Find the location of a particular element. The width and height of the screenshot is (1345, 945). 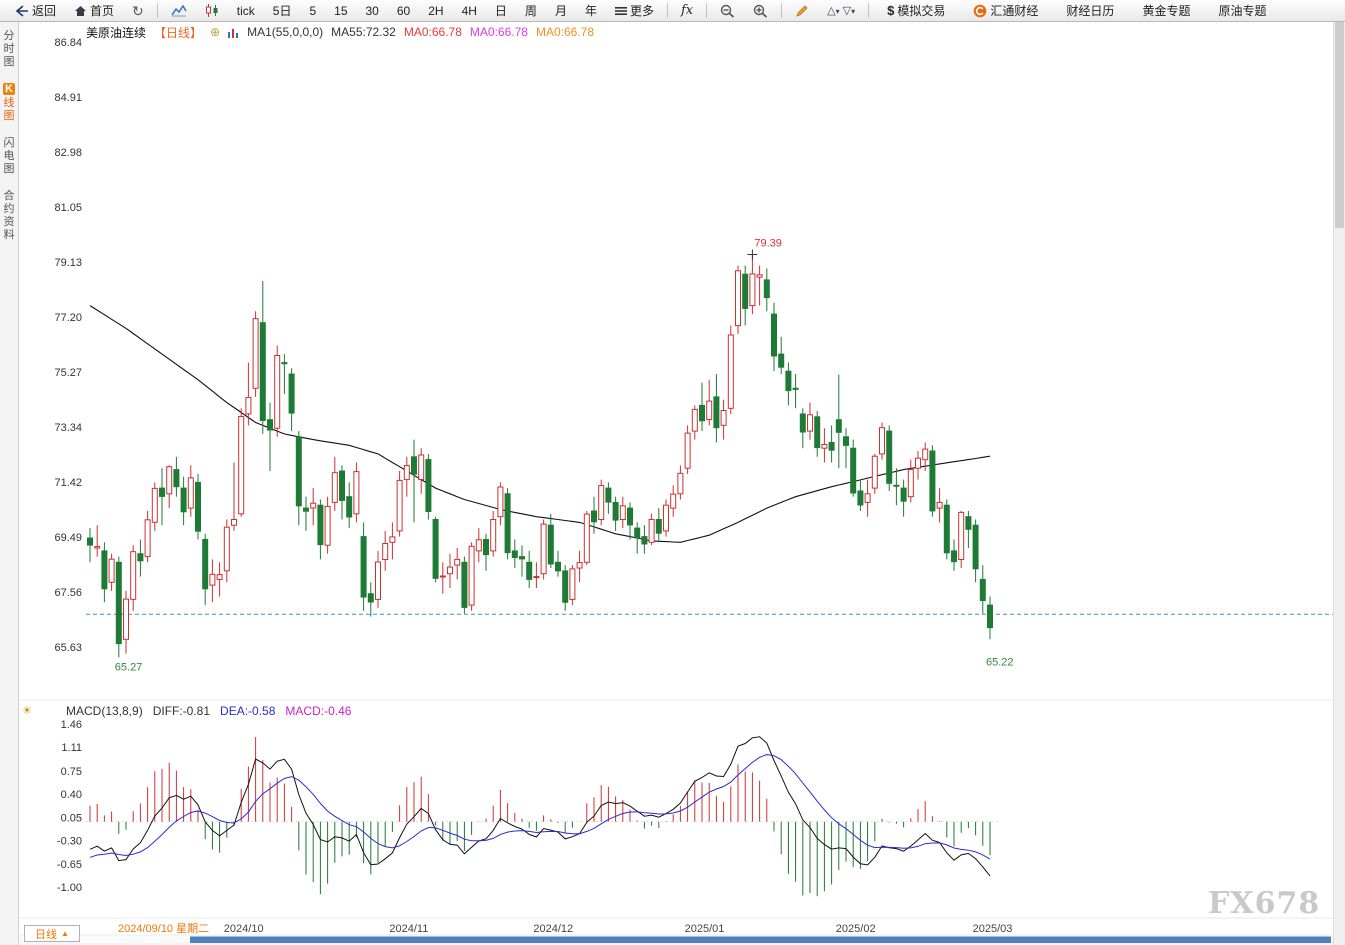

toolbar-item-label: 原油专题 is located at coordinates (1242, 11).